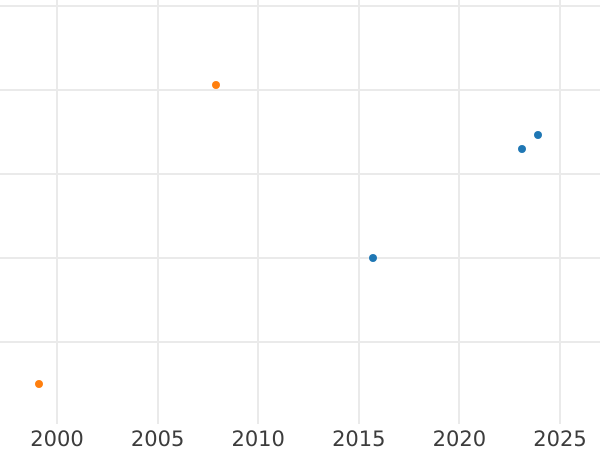  Describe the element at coordinates (57, 438) in the screenshot. I see `x-tick-label: 2000` at that location.